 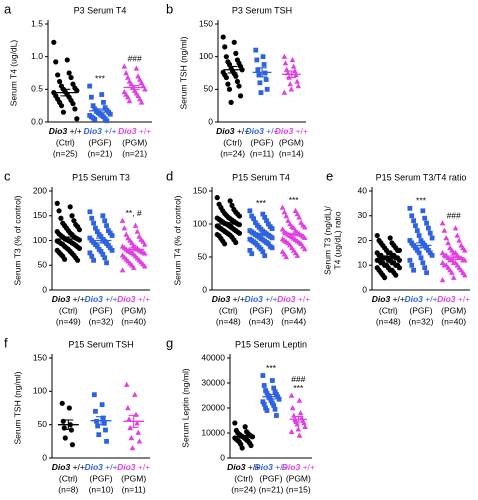 I want to click on y-tick-label: 0, so click(x=364, y=289).